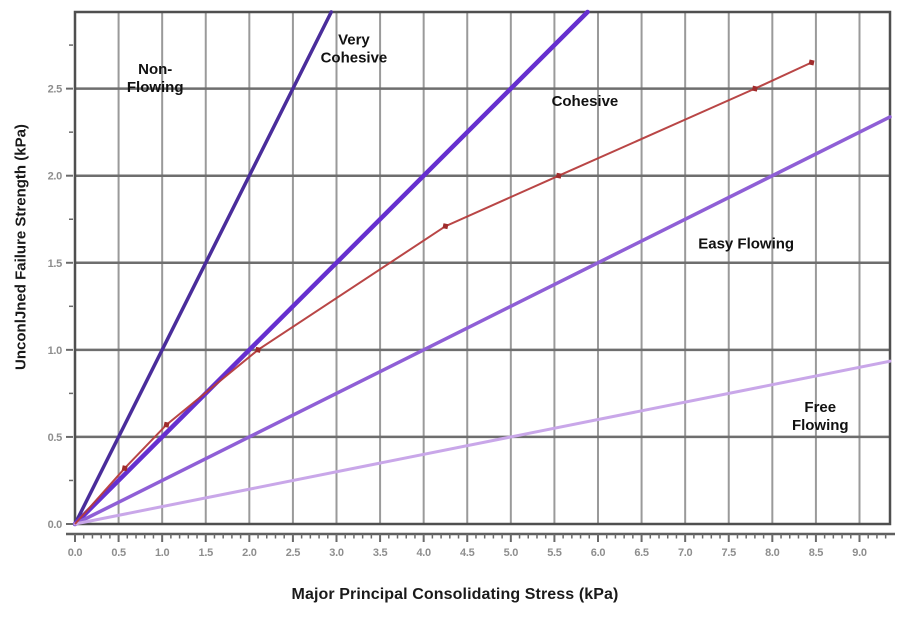  What do you see at coordinates (206, 553) in the screenshot?
I see `x-tick-label: 1.5` at bounding box center [206, 553].